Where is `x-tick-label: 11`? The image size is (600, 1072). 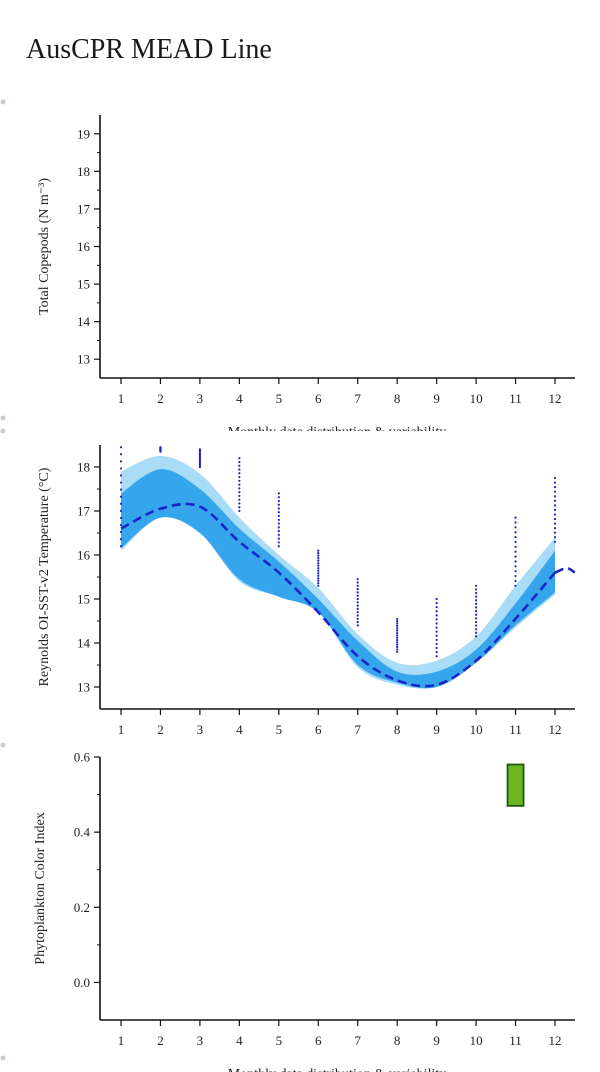
x-tick-label: 11 is located at coordinates (515, 729).